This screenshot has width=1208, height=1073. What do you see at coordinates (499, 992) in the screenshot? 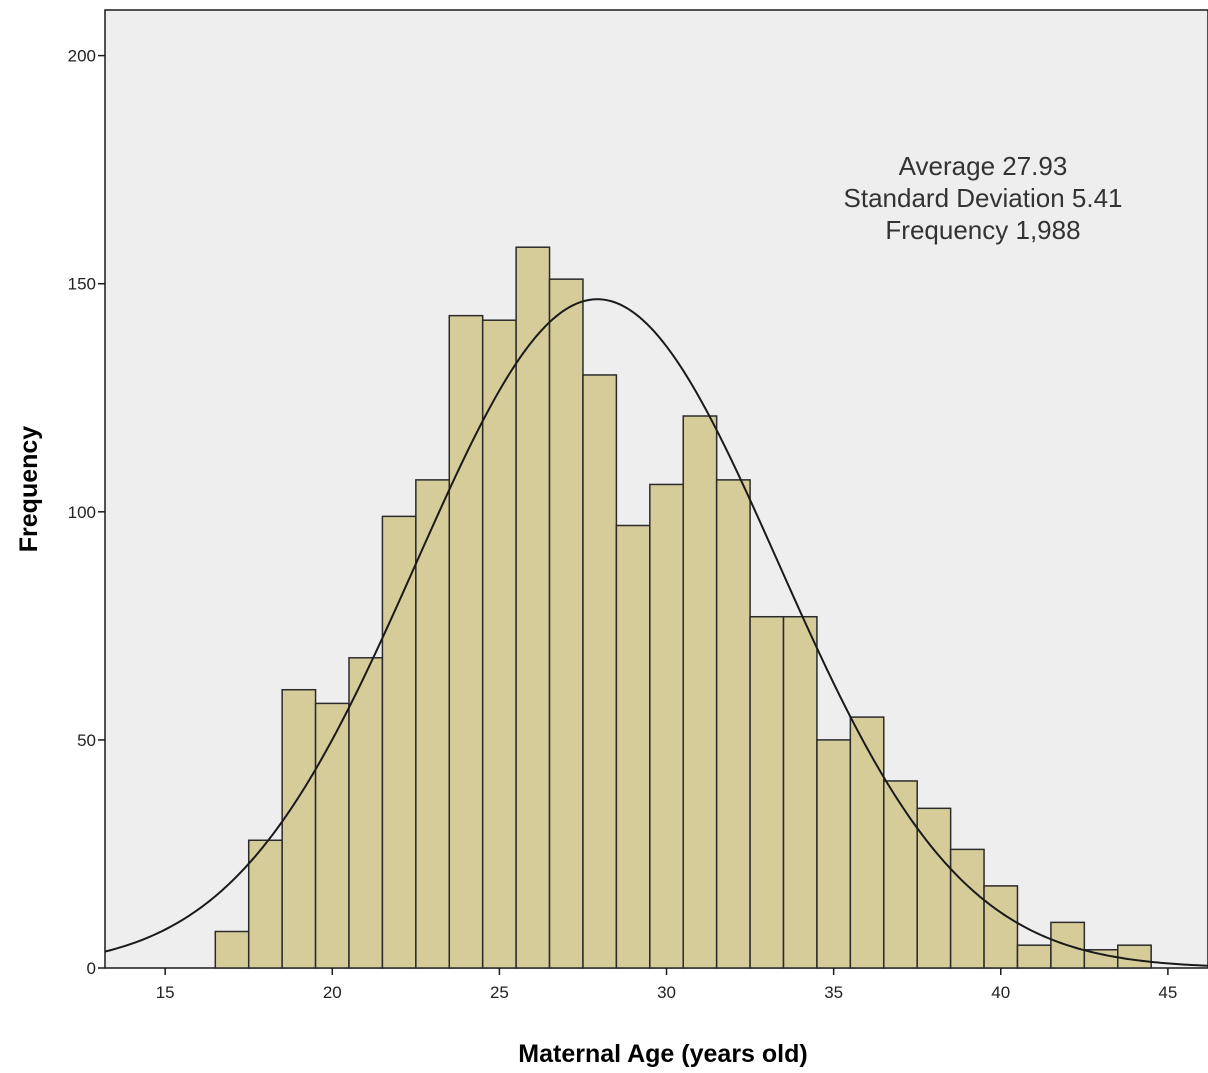
I see `x-tick-label: 25` at bounding box center [499, 992].